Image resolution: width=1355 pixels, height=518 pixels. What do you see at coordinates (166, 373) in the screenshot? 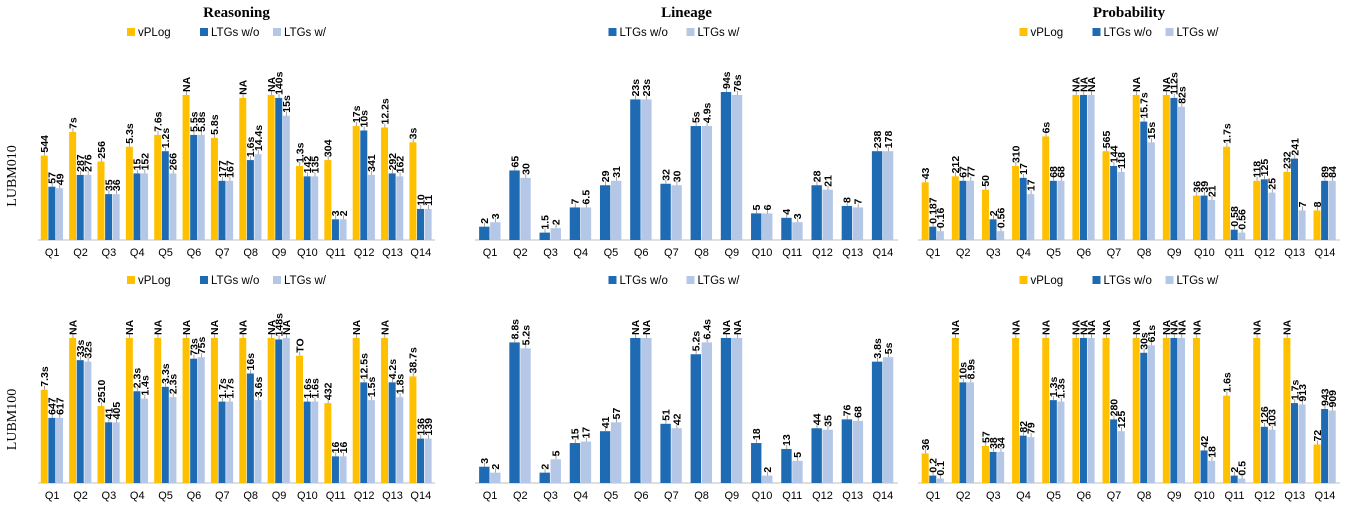
I see `data-label: 3.3s` at bounding box center [166, 373].